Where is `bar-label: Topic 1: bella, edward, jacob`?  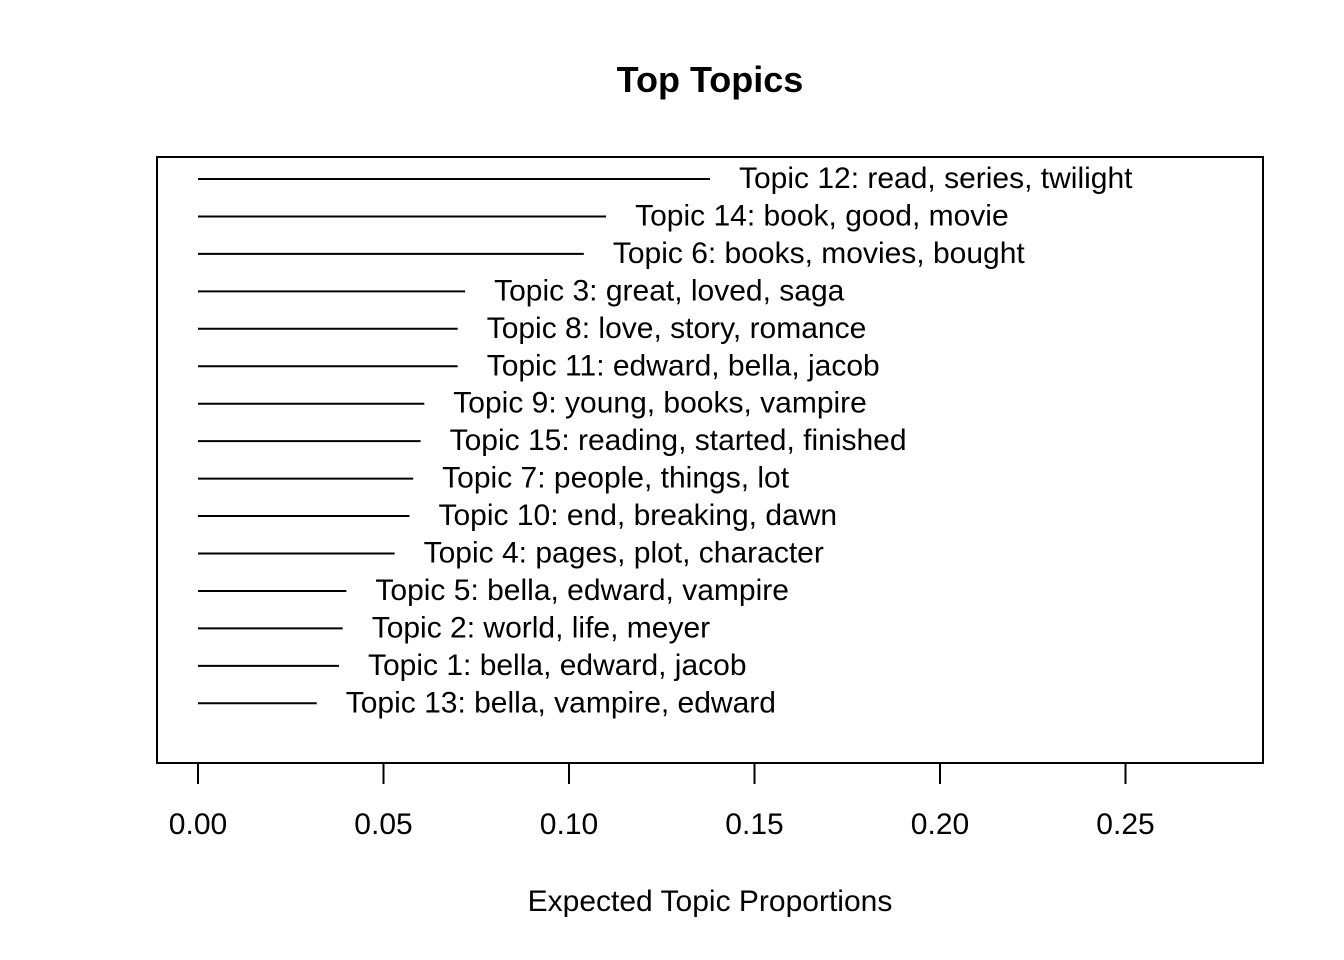 bar-label: Topic 1: bella, edward, jacob is located at coordinates (557, 665).